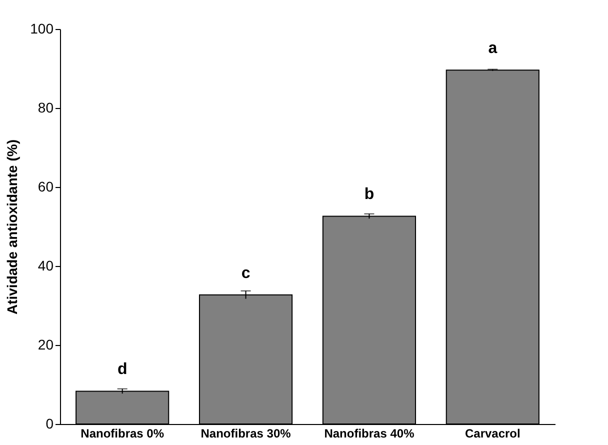 The width and height of the screenshot is (608, 445). What do you see at coordinates (46, 108) in the screenshot?
I see `y-tick-label: 80` at bounding box center [46, 108].